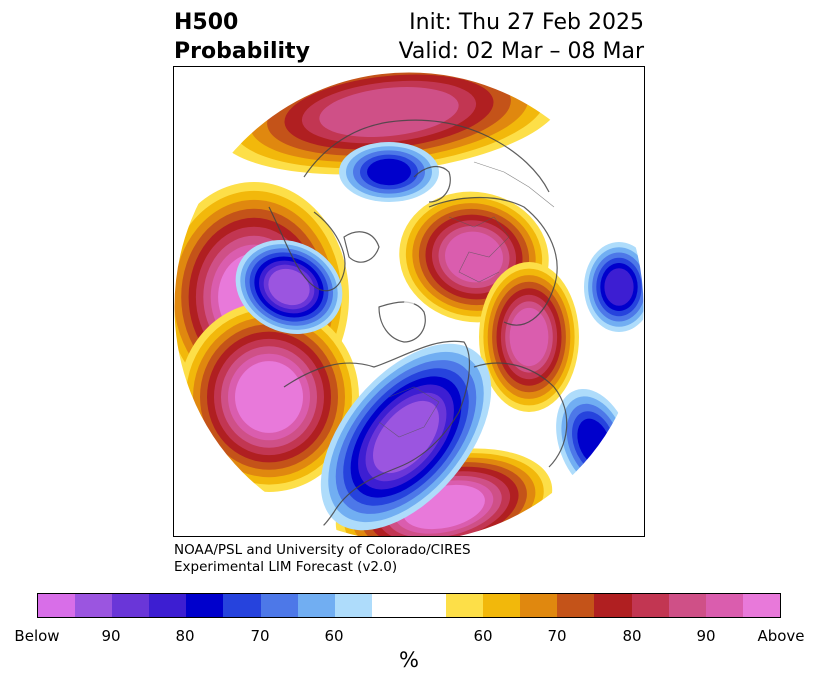 This screenshot has width=819, height=686. What do you see at coordinates (37, 636) in the screenshot?
I see `colorbar-tick-label: Below` at bounding box center [37, 636].